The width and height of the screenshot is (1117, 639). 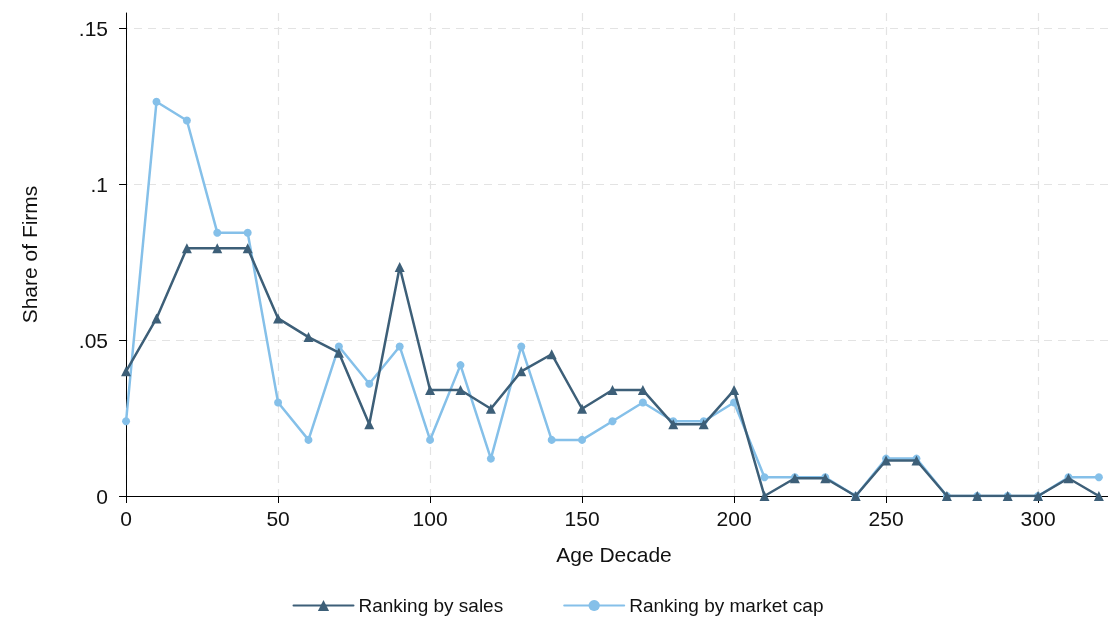 I want to click on x-tick-label: 50, so click(x=278, y=518).